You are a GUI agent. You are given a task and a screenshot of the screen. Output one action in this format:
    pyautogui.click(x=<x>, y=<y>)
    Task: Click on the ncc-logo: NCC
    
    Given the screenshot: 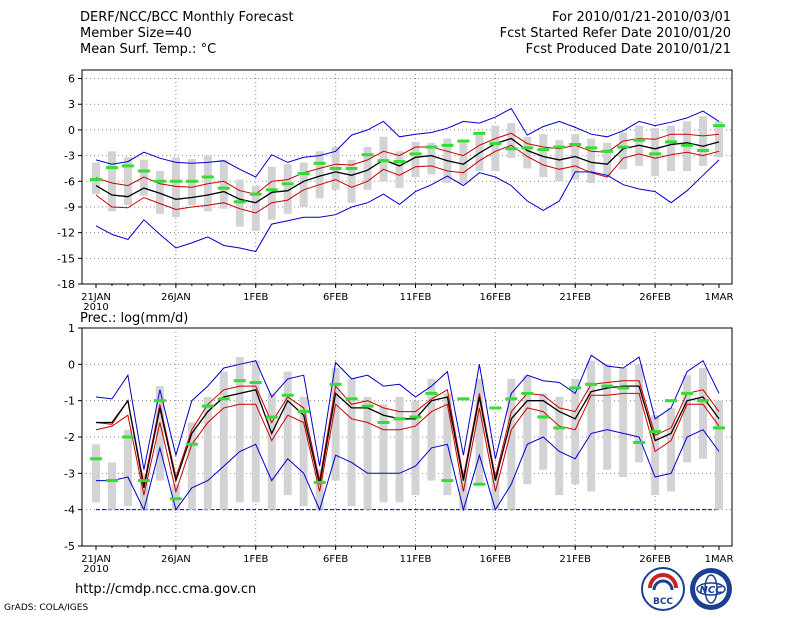 What is the action you would take?
    pyautogui.click(x=711, y=589)
    